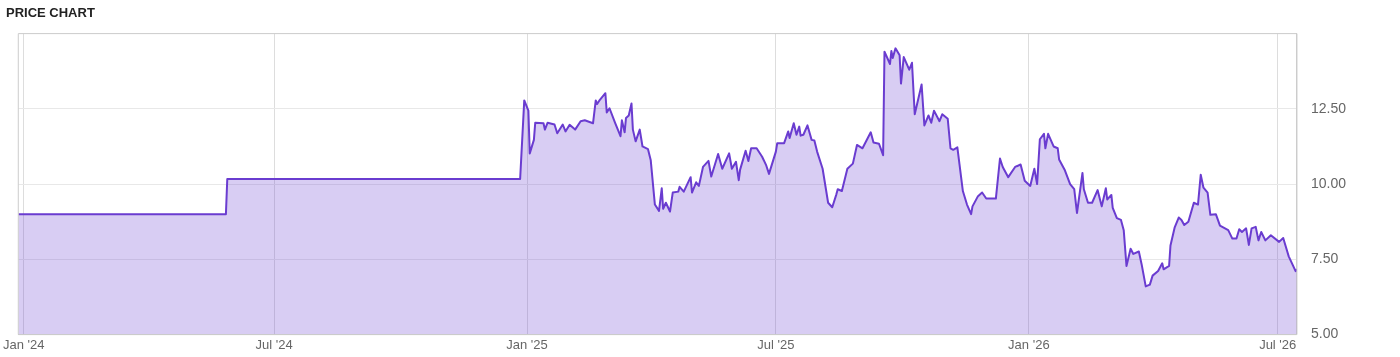 The height and width of the screenshot is (357, 1400). Describe the element at coordinates (1324, 333) in the screenshot. I see `y-tick-label: 5.00` at that location.